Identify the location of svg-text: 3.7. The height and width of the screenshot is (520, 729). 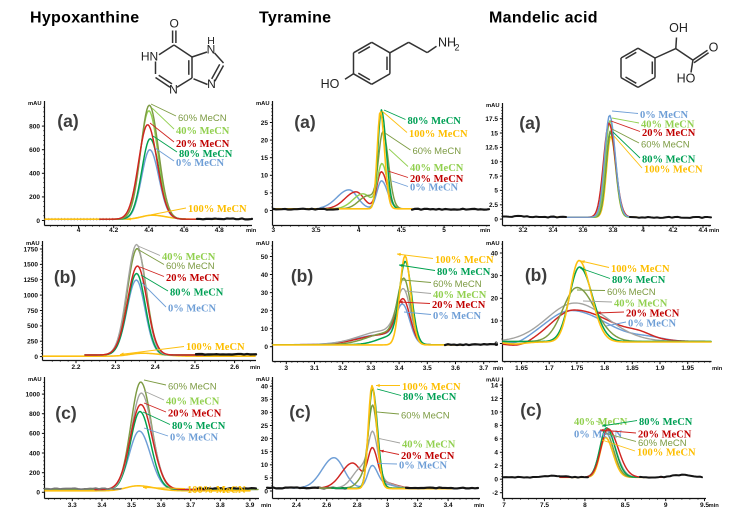
(483, 368).